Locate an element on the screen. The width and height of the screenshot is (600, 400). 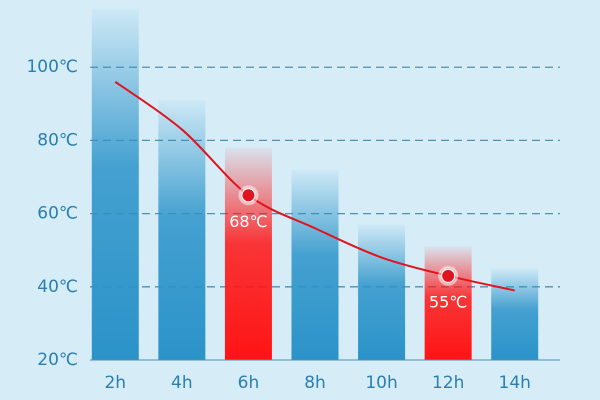
annotation: 68℃ is located at coordinates (248, 221).